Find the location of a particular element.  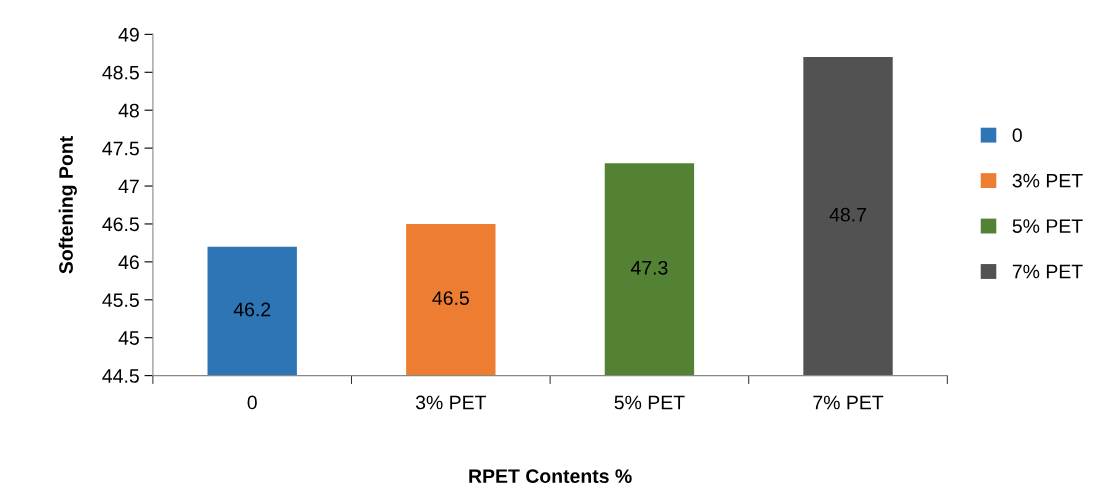

x-tick-label: 7% PET is located at coordinates (848, 402).